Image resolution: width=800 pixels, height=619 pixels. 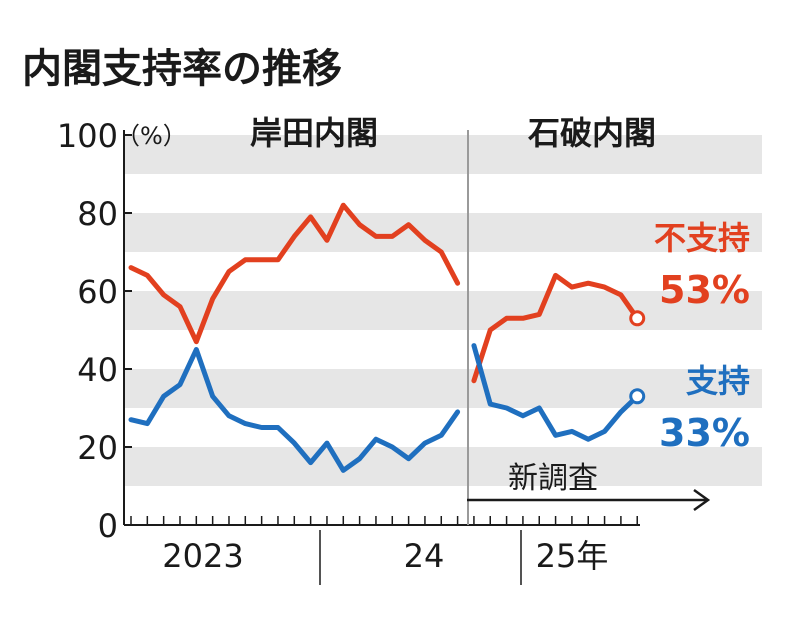 I want to click on y-unit-label: （%）, so click(x=151, y=136).